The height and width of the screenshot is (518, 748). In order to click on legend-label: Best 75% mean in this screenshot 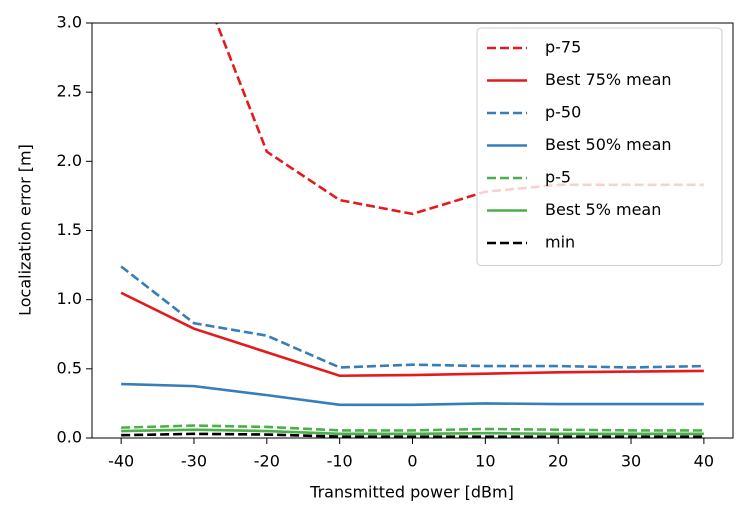, I will do `click(608, 79)`.